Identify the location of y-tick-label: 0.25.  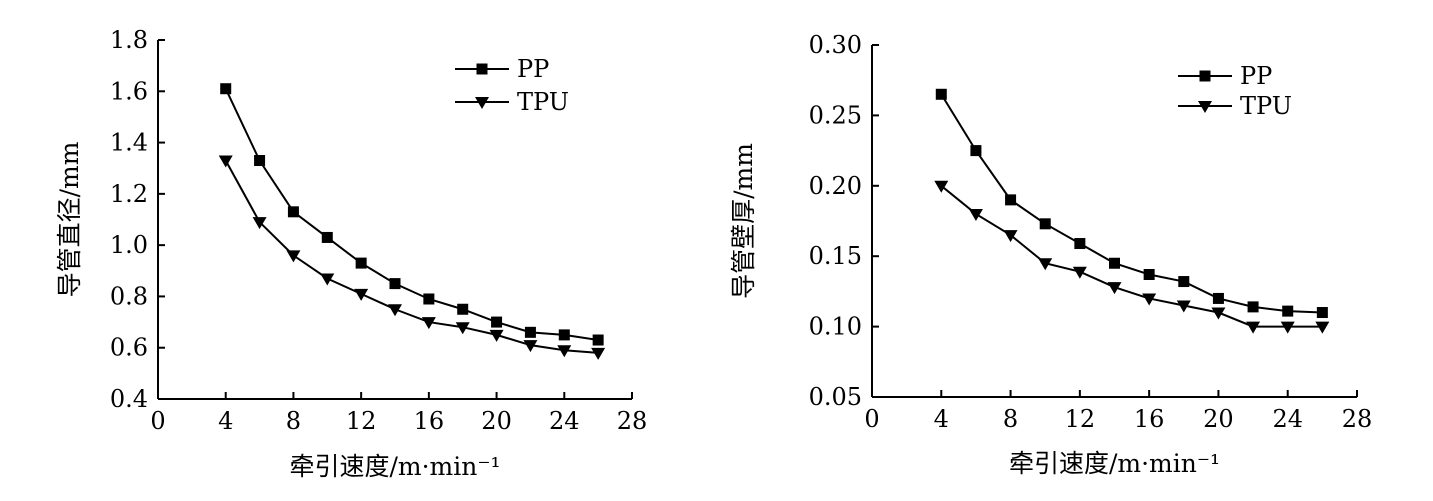
(835, 115).